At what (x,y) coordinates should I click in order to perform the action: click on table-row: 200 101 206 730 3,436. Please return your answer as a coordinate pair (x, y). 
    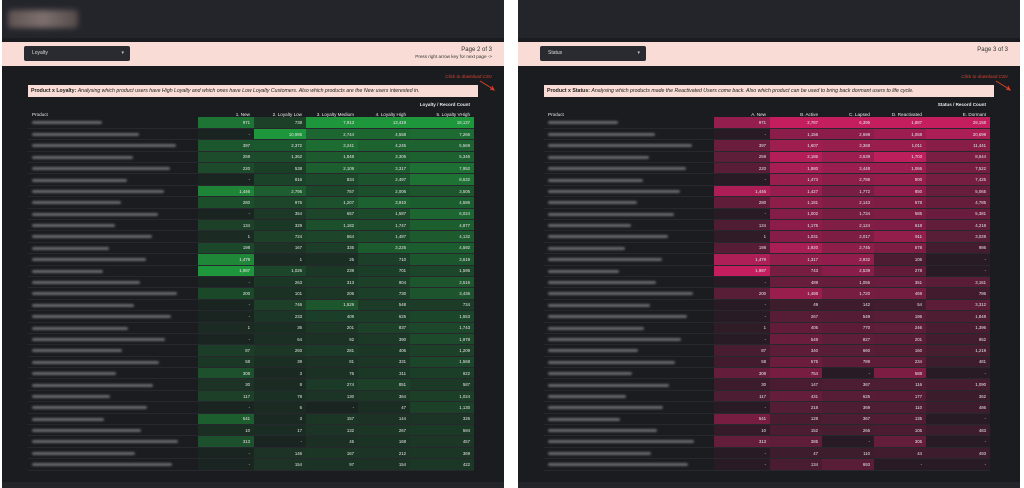
    Looking at the image, I should click on (251, 293).